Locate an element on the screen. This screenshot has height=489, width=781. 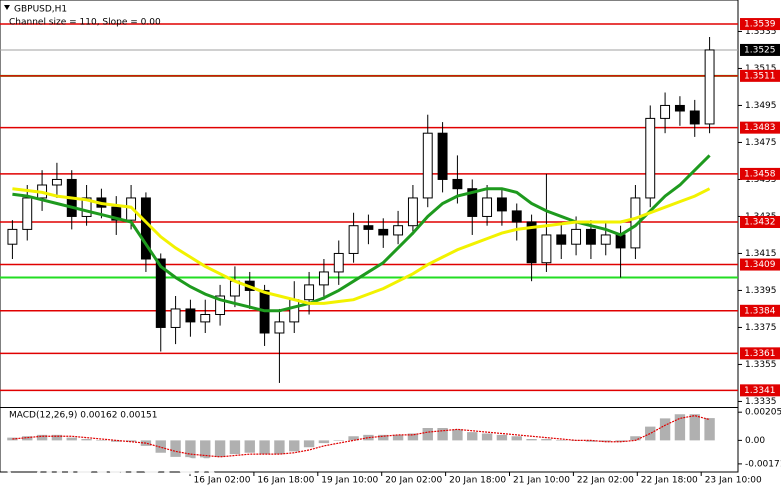
y-tick-label: 1.3375 is located at coordinates (761, 328).